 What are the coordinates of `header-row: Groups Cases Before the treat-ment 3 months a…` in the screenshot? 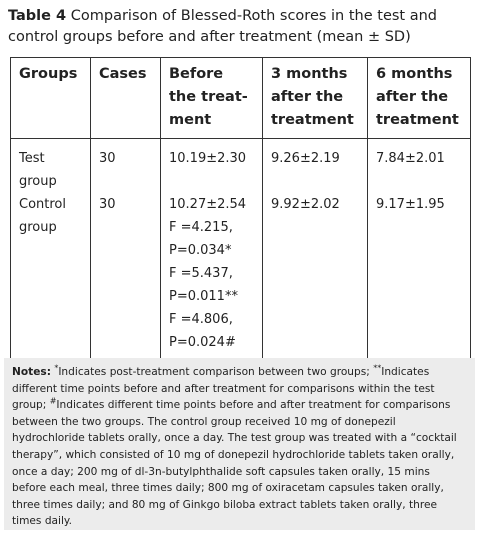 It's located at (240, 98).